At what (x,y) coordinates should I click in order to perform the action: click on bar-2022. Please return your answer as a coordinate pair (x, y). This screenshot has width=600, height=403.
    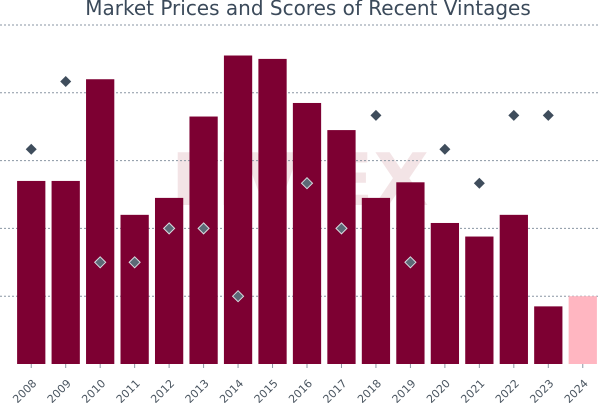
    Looking at the image, I should click on (513, 289).